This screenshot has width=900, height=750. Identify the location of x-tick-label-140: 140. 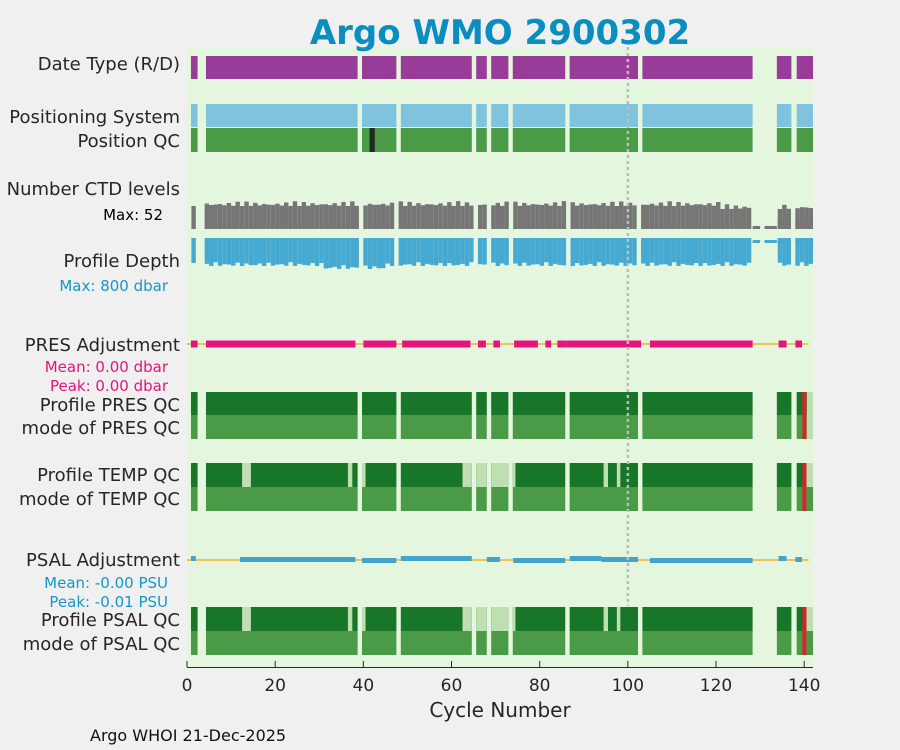
(804, 686).